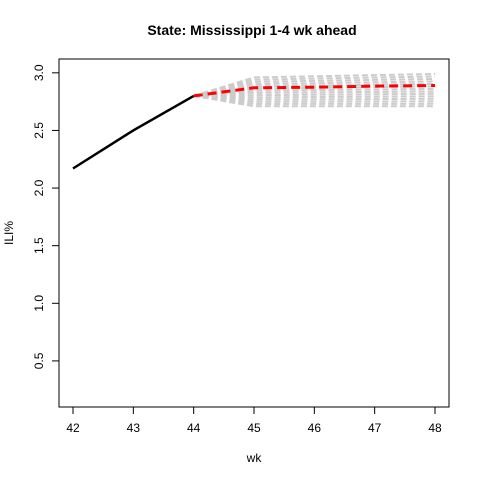 The height and width of the screenshot is (485, 480). Describe the element at coordinates (251, 30) in the screenshot. I see `chart-title: State: Mississippi 1-4 wk ahead` at that location.